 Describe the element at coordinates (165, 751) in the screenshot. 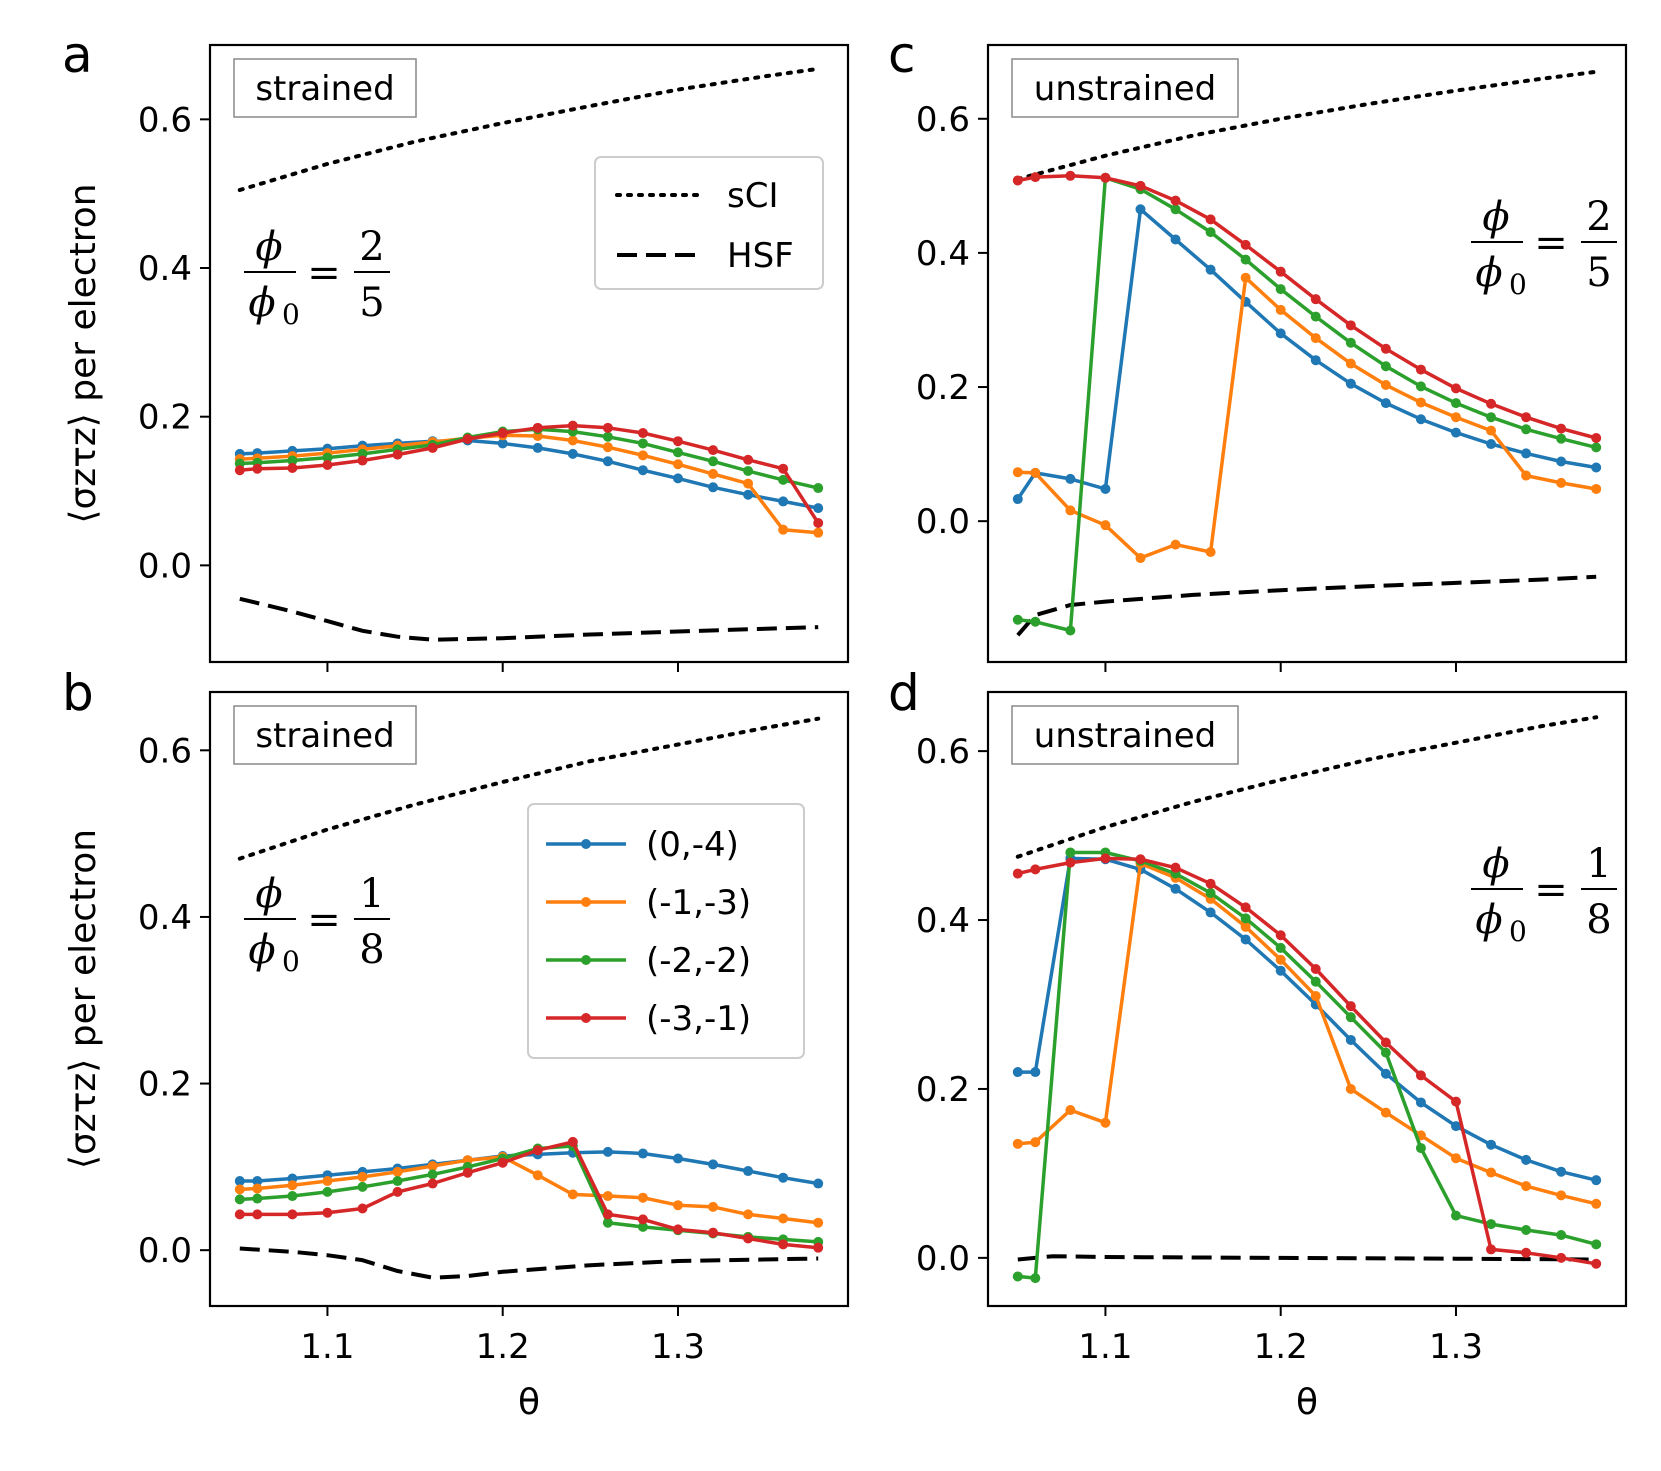

I see `y-tick-label: 0.6` at that location.